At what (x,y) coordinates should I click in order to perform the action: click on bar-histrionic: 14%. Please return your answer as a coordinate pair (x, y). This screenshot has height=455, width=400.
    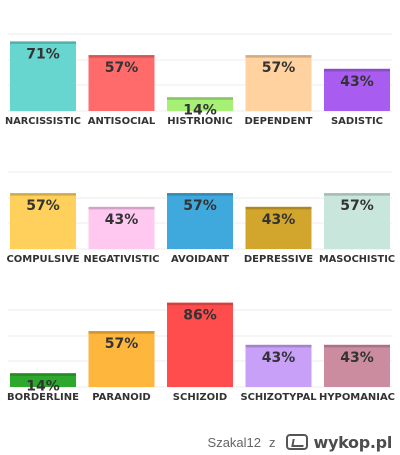
    Looking at the image, I should click on (200, 107).